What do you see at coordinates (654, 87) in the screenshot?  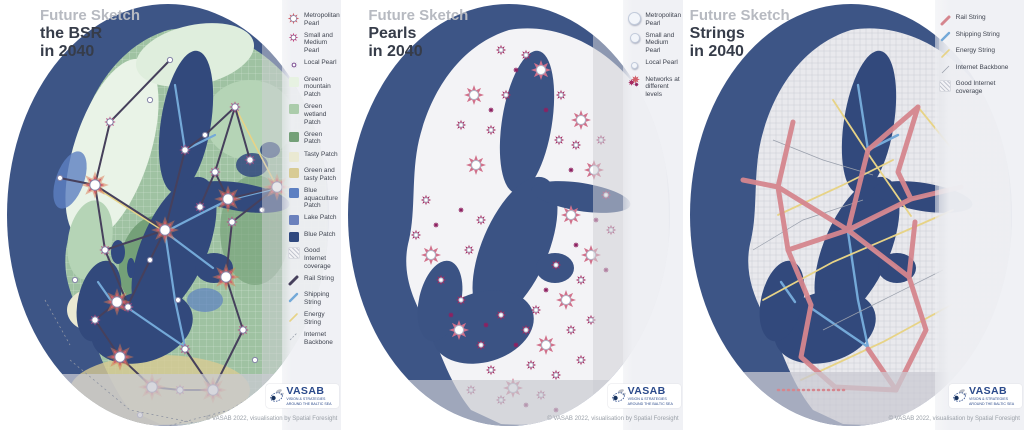 I see `legend-item: Networks at different levels` at bounding box center [654, 87].